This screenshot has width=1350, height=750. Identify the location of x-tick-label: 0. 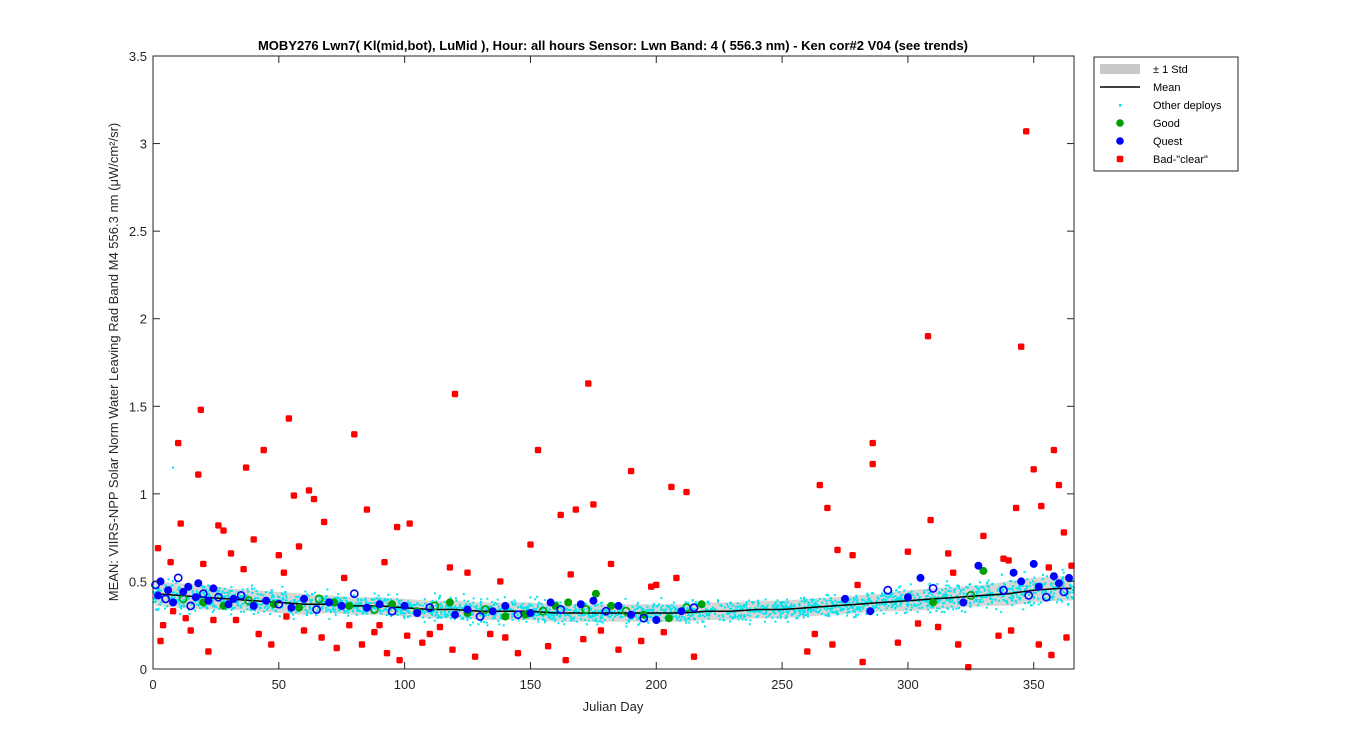
(152, 684).